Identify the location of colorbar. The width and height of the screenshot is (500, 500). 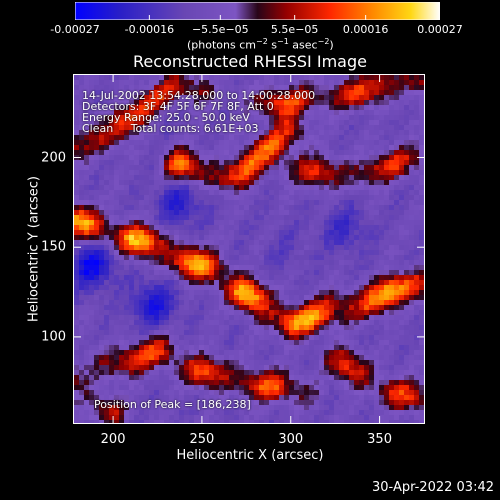
(257, 11).